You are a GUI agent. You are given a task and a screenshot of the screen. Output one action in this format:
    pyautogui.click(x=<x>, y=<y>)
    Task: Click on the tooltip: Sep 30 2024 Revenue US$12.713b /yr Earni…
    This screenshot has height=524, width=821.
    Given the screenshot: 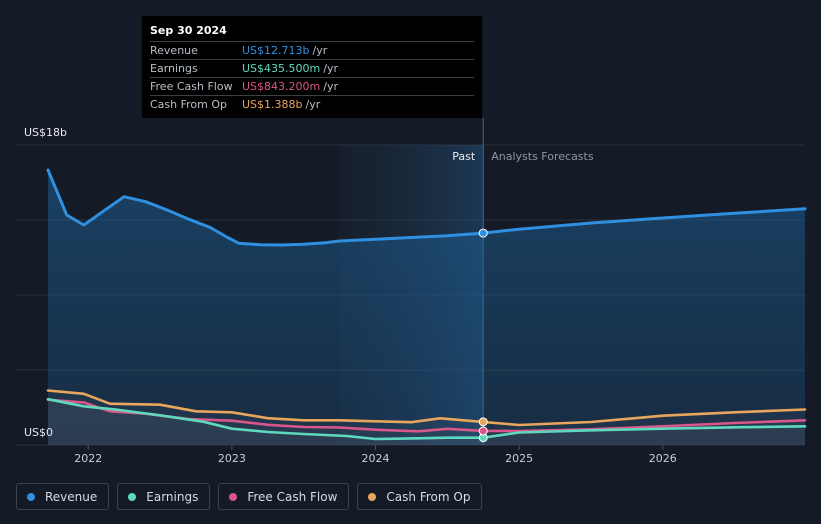 What is the action you would take?
    pyautogui.click(x=312, y=67)
    